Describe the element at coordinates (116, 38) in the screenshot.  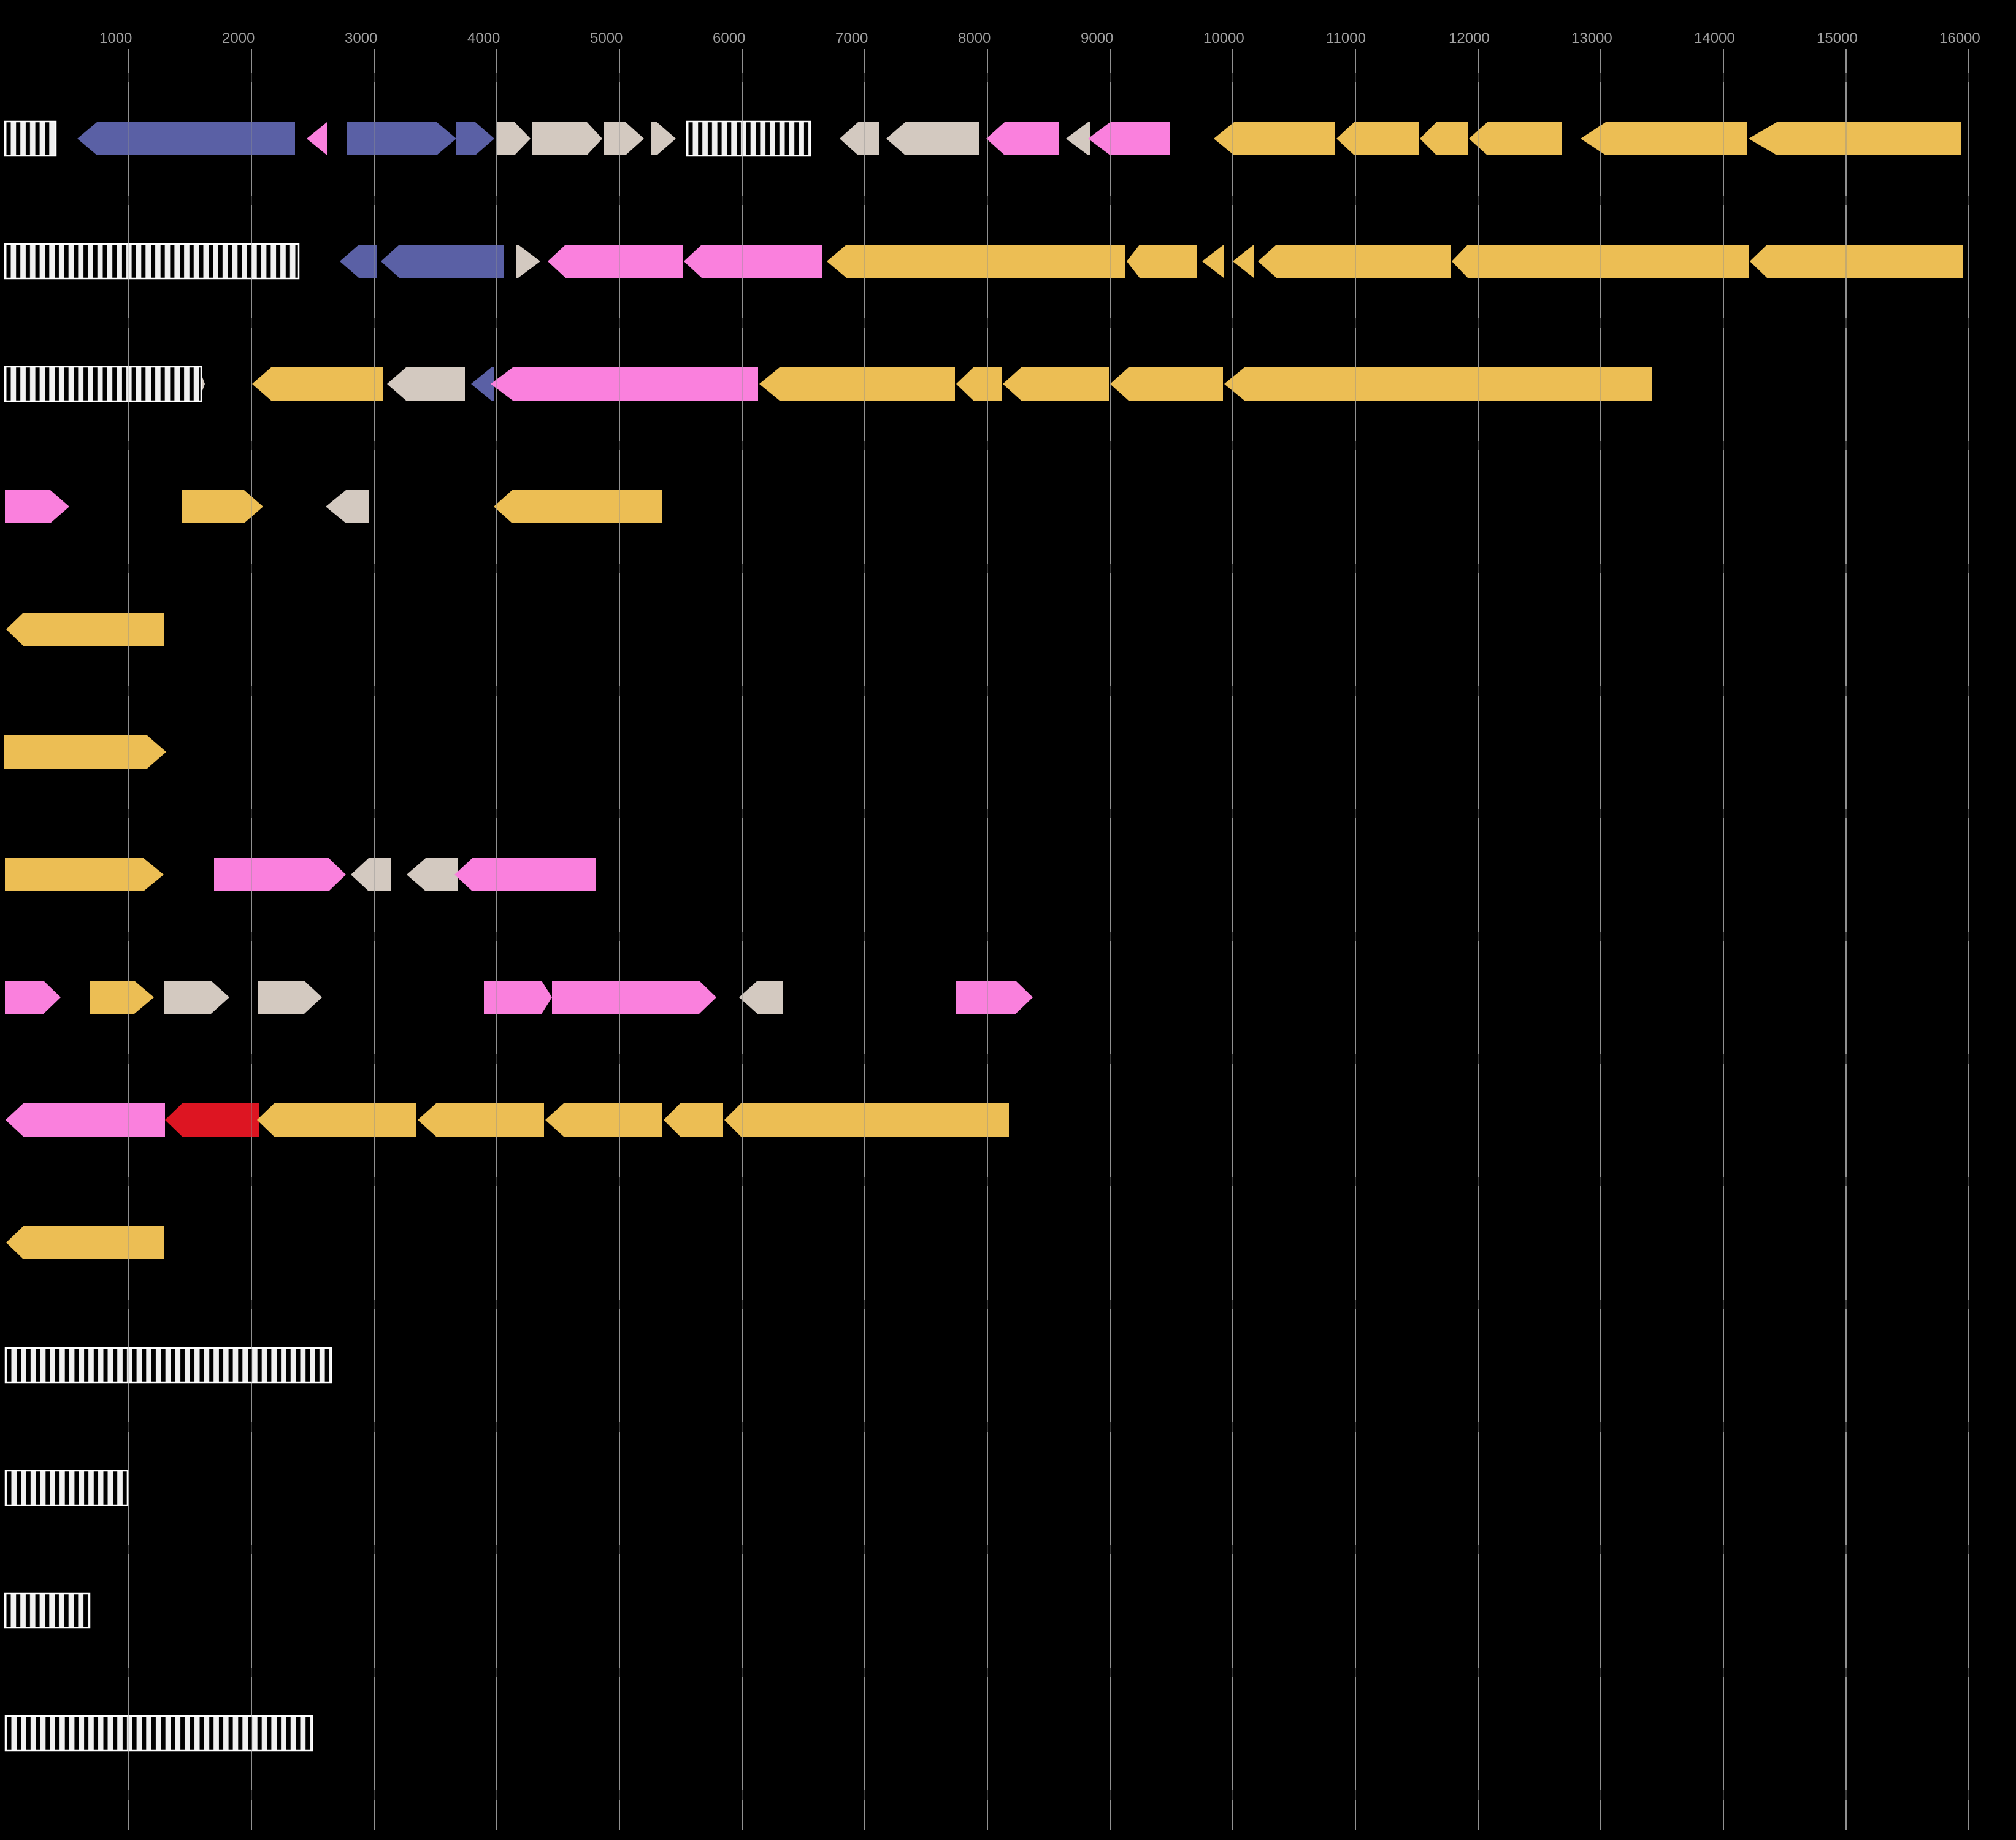
I see `svg-text: 1000` at that location.